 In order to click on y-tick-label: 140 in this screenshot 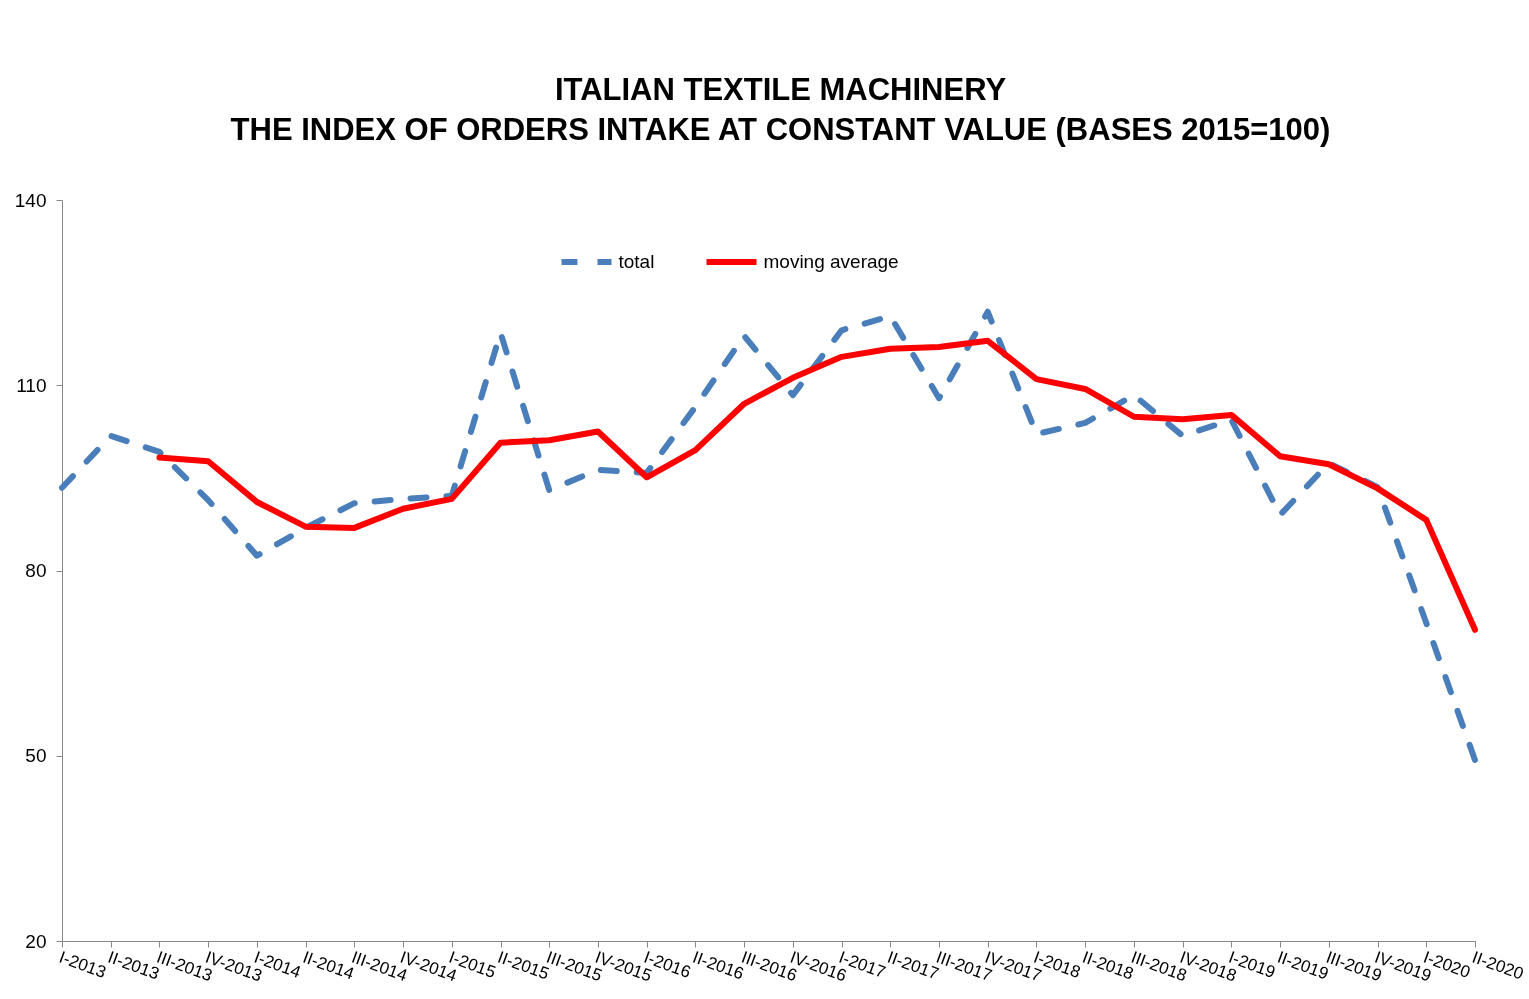, I will do `click(30, 200)`.